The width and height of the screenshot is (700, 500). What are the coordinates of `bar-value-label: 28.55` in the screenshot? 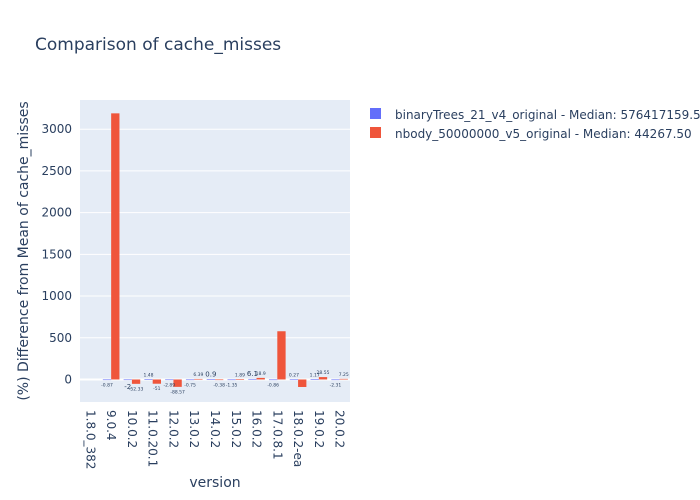 It's located at (323, 373).